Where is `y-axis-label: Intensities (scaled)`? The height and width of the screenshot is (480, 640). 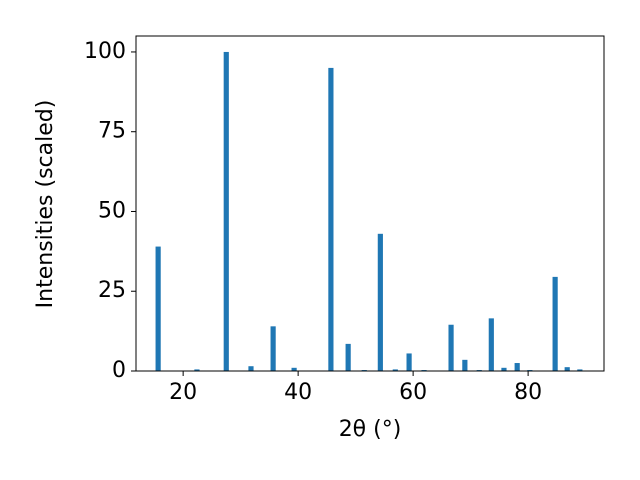
y-axis-label: Intensities (scaled) is located at coordinates (45, 204).